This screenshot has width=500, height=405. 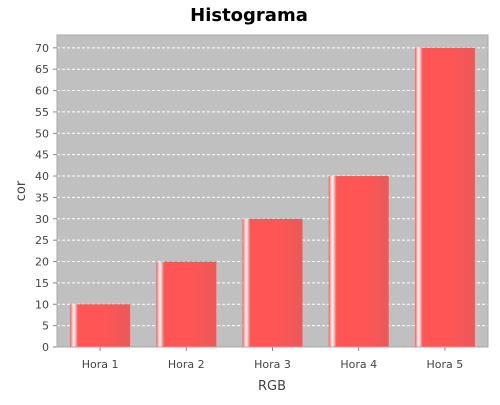 I want to click on y-tick-label: 0, so click(x=45, y=347).